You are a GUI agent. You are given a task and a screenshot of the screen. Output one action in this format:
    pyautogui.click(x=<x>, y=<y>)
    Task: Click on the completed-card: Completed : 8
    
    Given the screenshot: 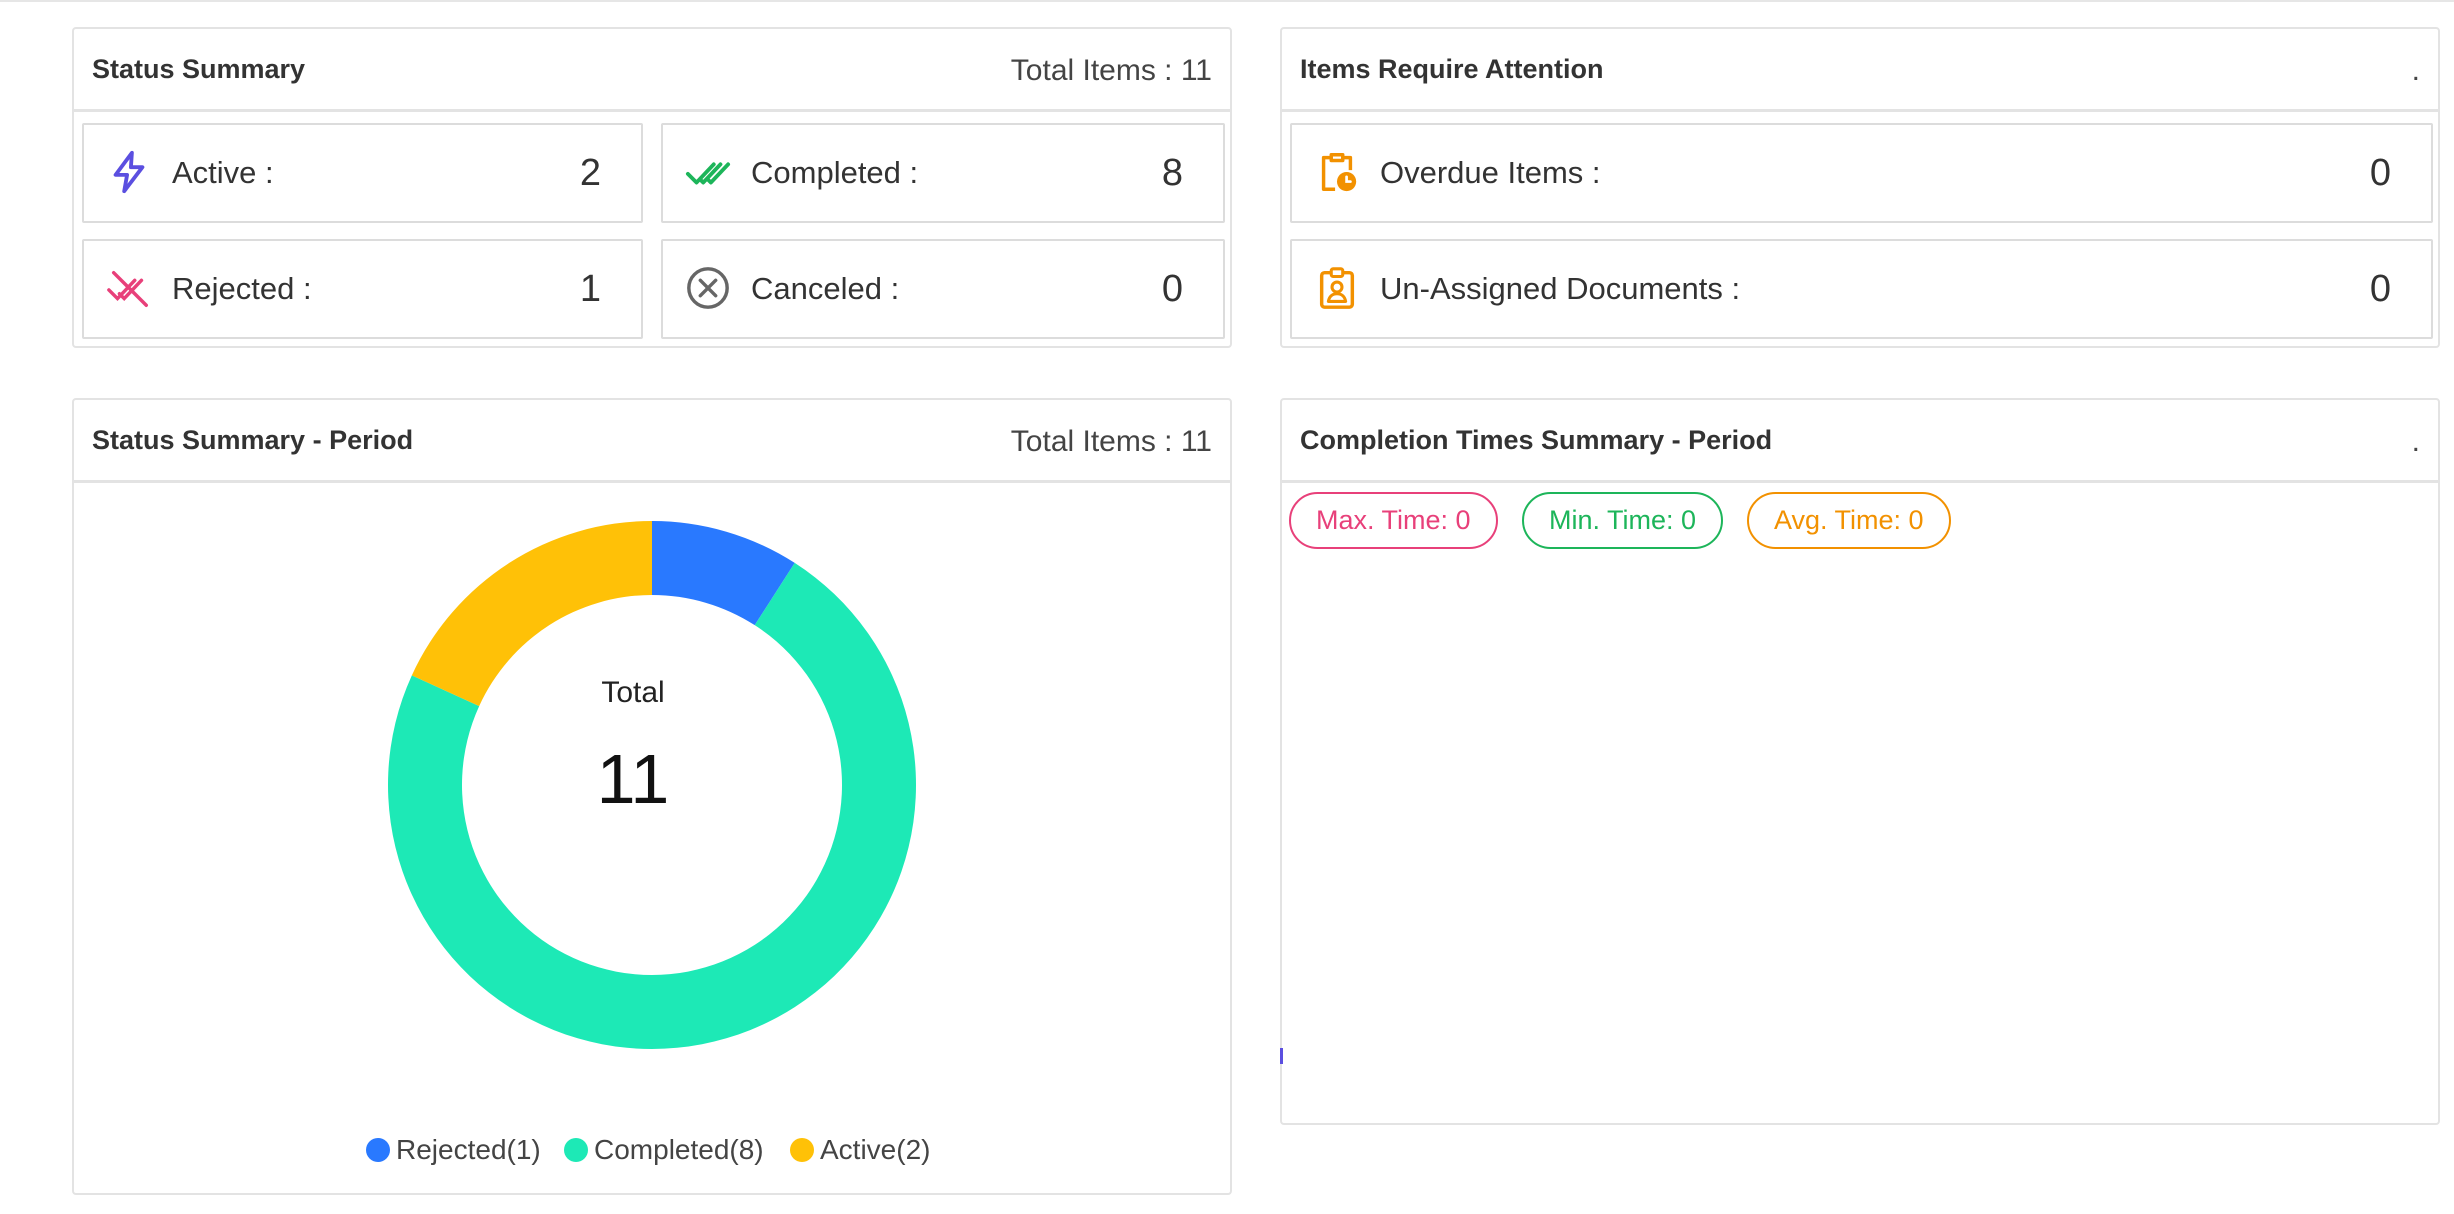 What is the action you would take?
    pyautogui.click(x=943, y=173)
    